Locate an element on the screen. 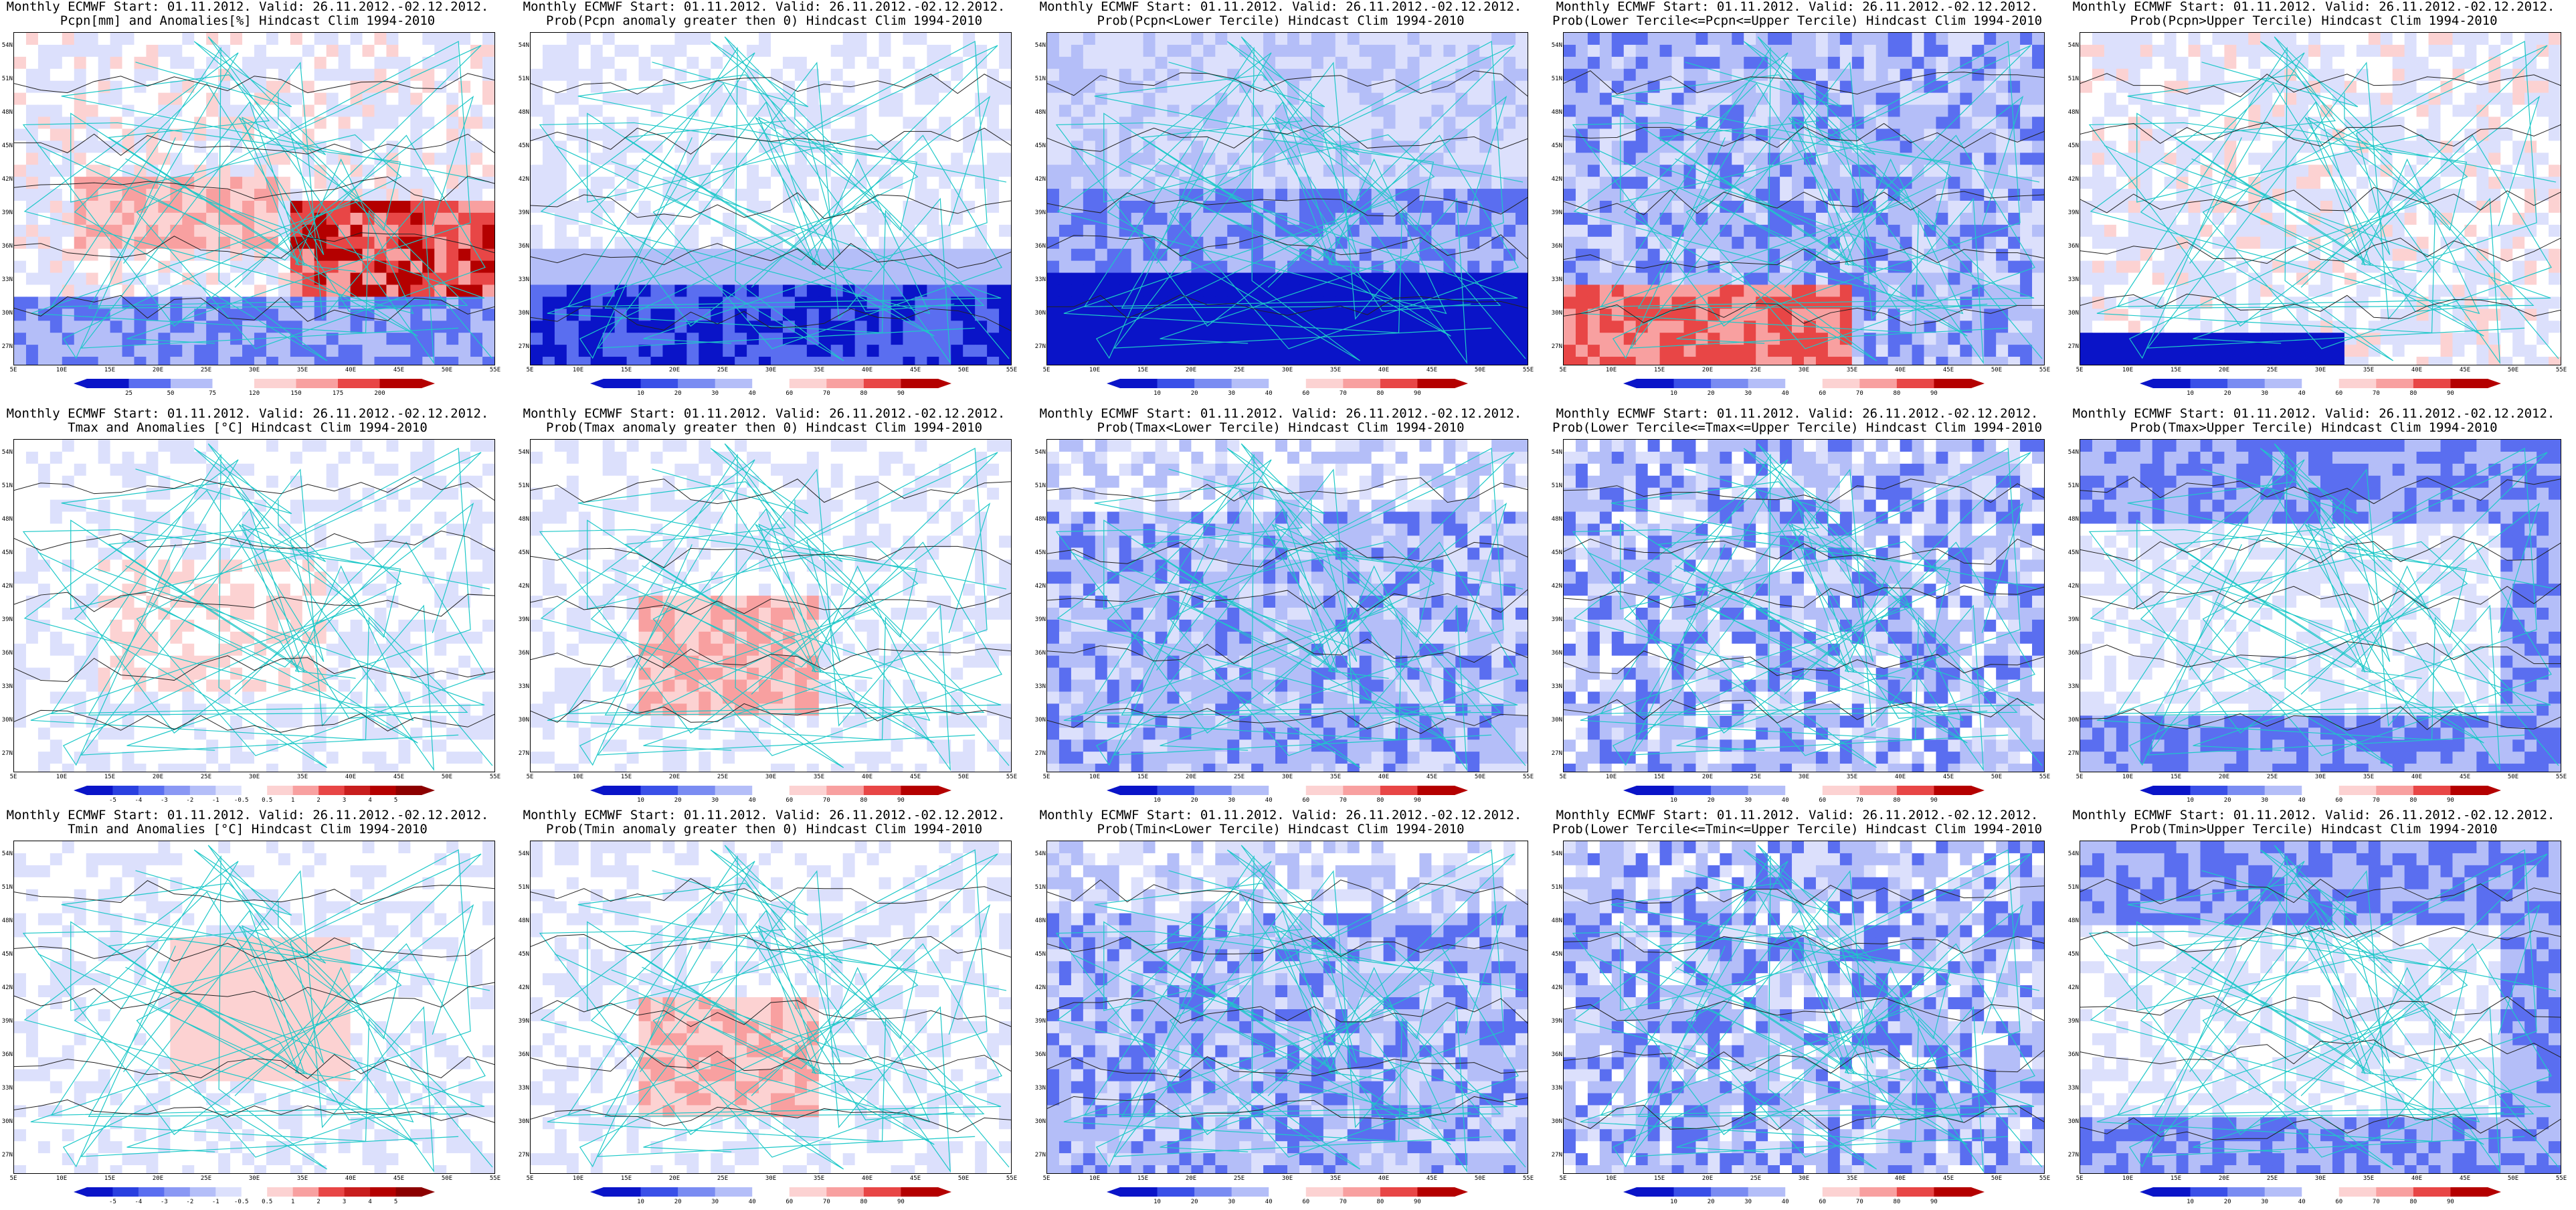 The width and height of the screenshot is (2576, 1210). lat-tick-label: 33N is located at coordinates (2073, 279).